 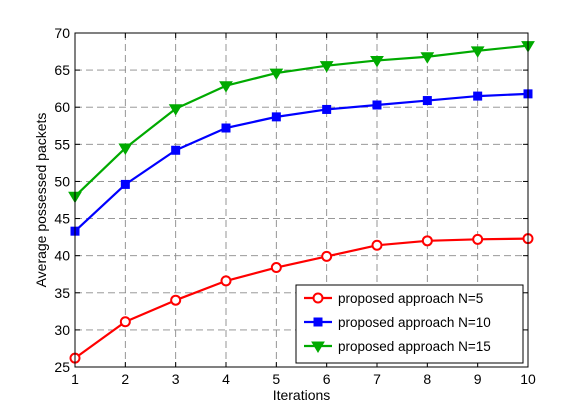 I want to click on x-axis-label: Iterations, so click(x=302, y=395).